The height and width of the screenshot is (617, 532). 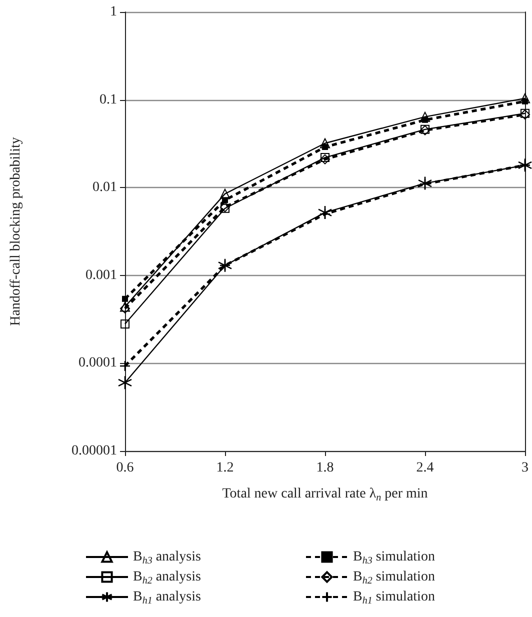 What do you see at coordinates (525, 468) in the screenshot?
I see `x-tick-label: 3` at bounding box center [525, 468].